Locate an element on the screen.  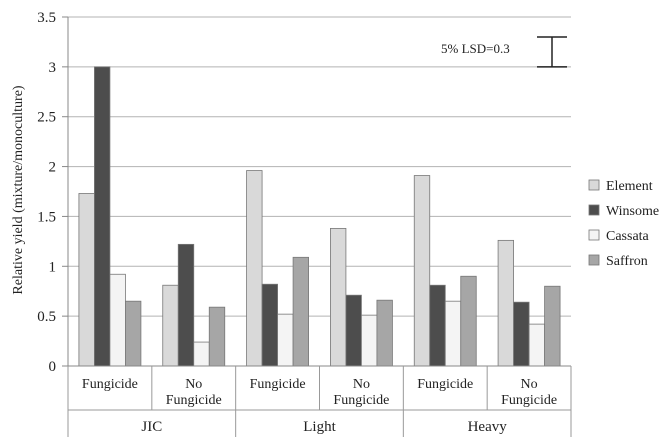
y-tick-label: 3 is located at coordinates (53, 68).